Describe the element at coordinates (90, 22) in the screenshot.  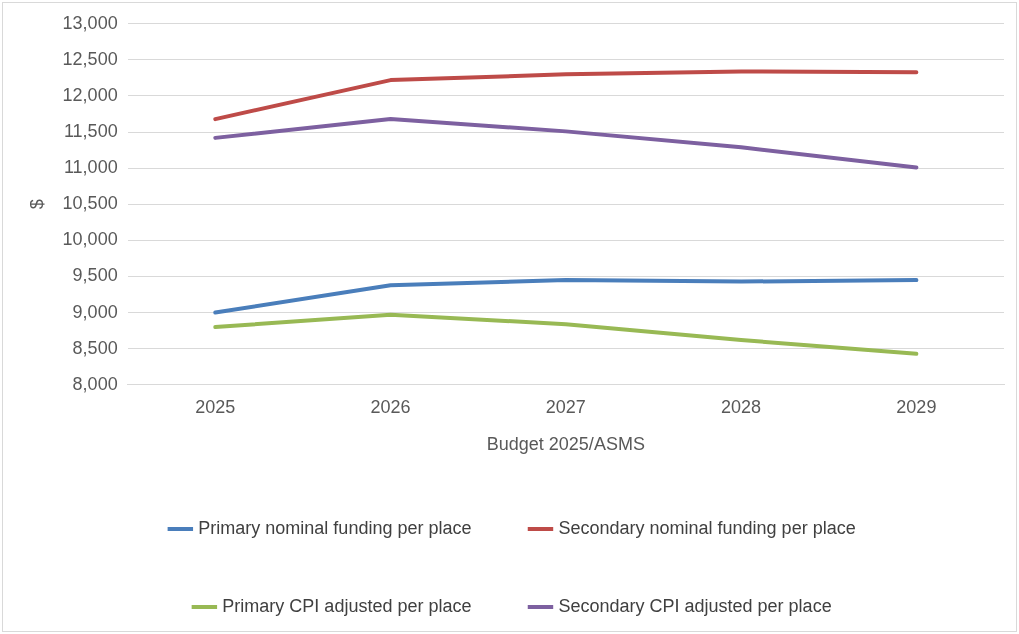
I see `y-tick-label: 13,000` at that location.